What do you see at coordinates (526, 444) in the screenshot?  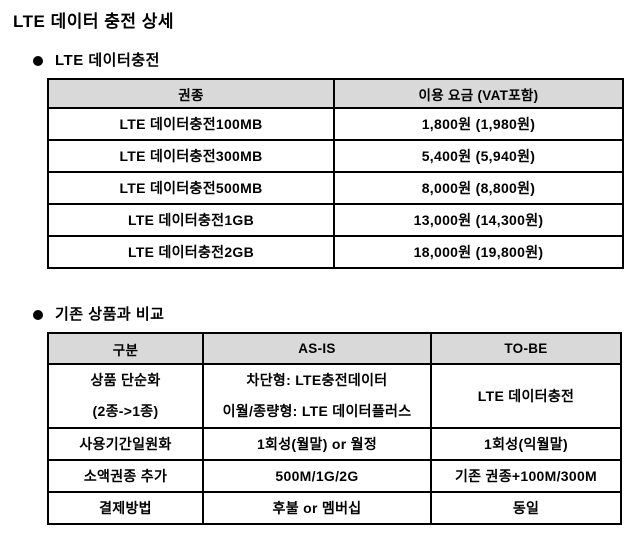 I see `comparison-to-be-cell: 1회성(익월말)` at bounding box center [526, 444].